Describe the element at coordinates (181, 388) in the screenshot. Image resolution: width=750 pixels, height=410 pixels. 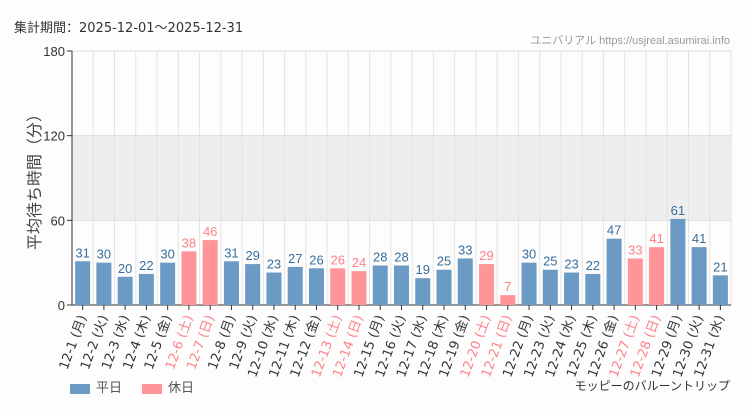
I see `legend-label-holiday: 休日` at that location.